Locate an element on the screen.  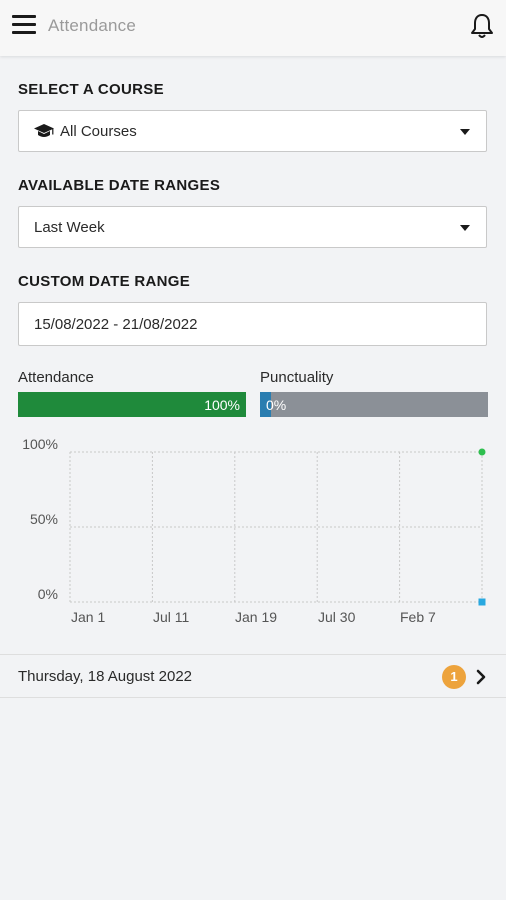
day-list-item: Thursday, 18 August 2022 1 is located at coordinates (253, 676).